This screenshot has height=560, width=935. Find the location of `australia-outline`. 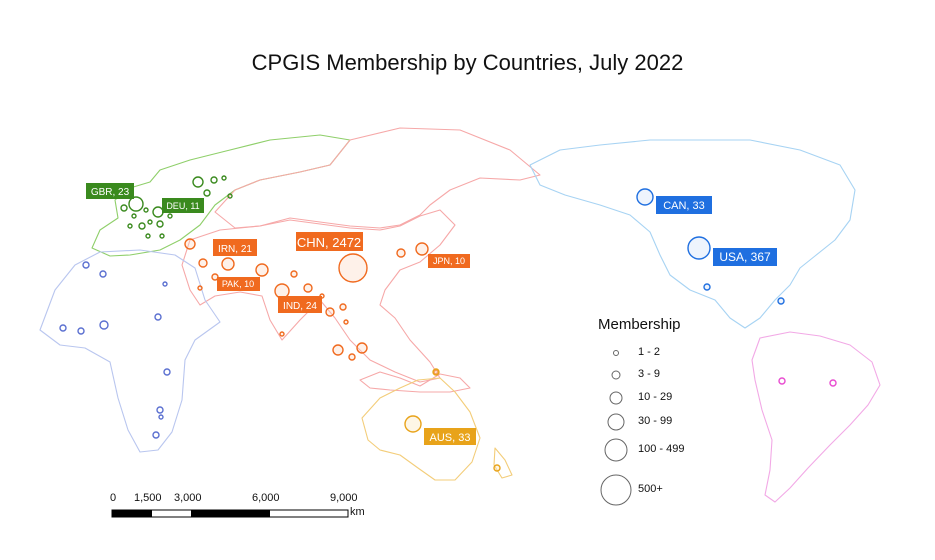

australia-outline is located at coordinates (421, 429).